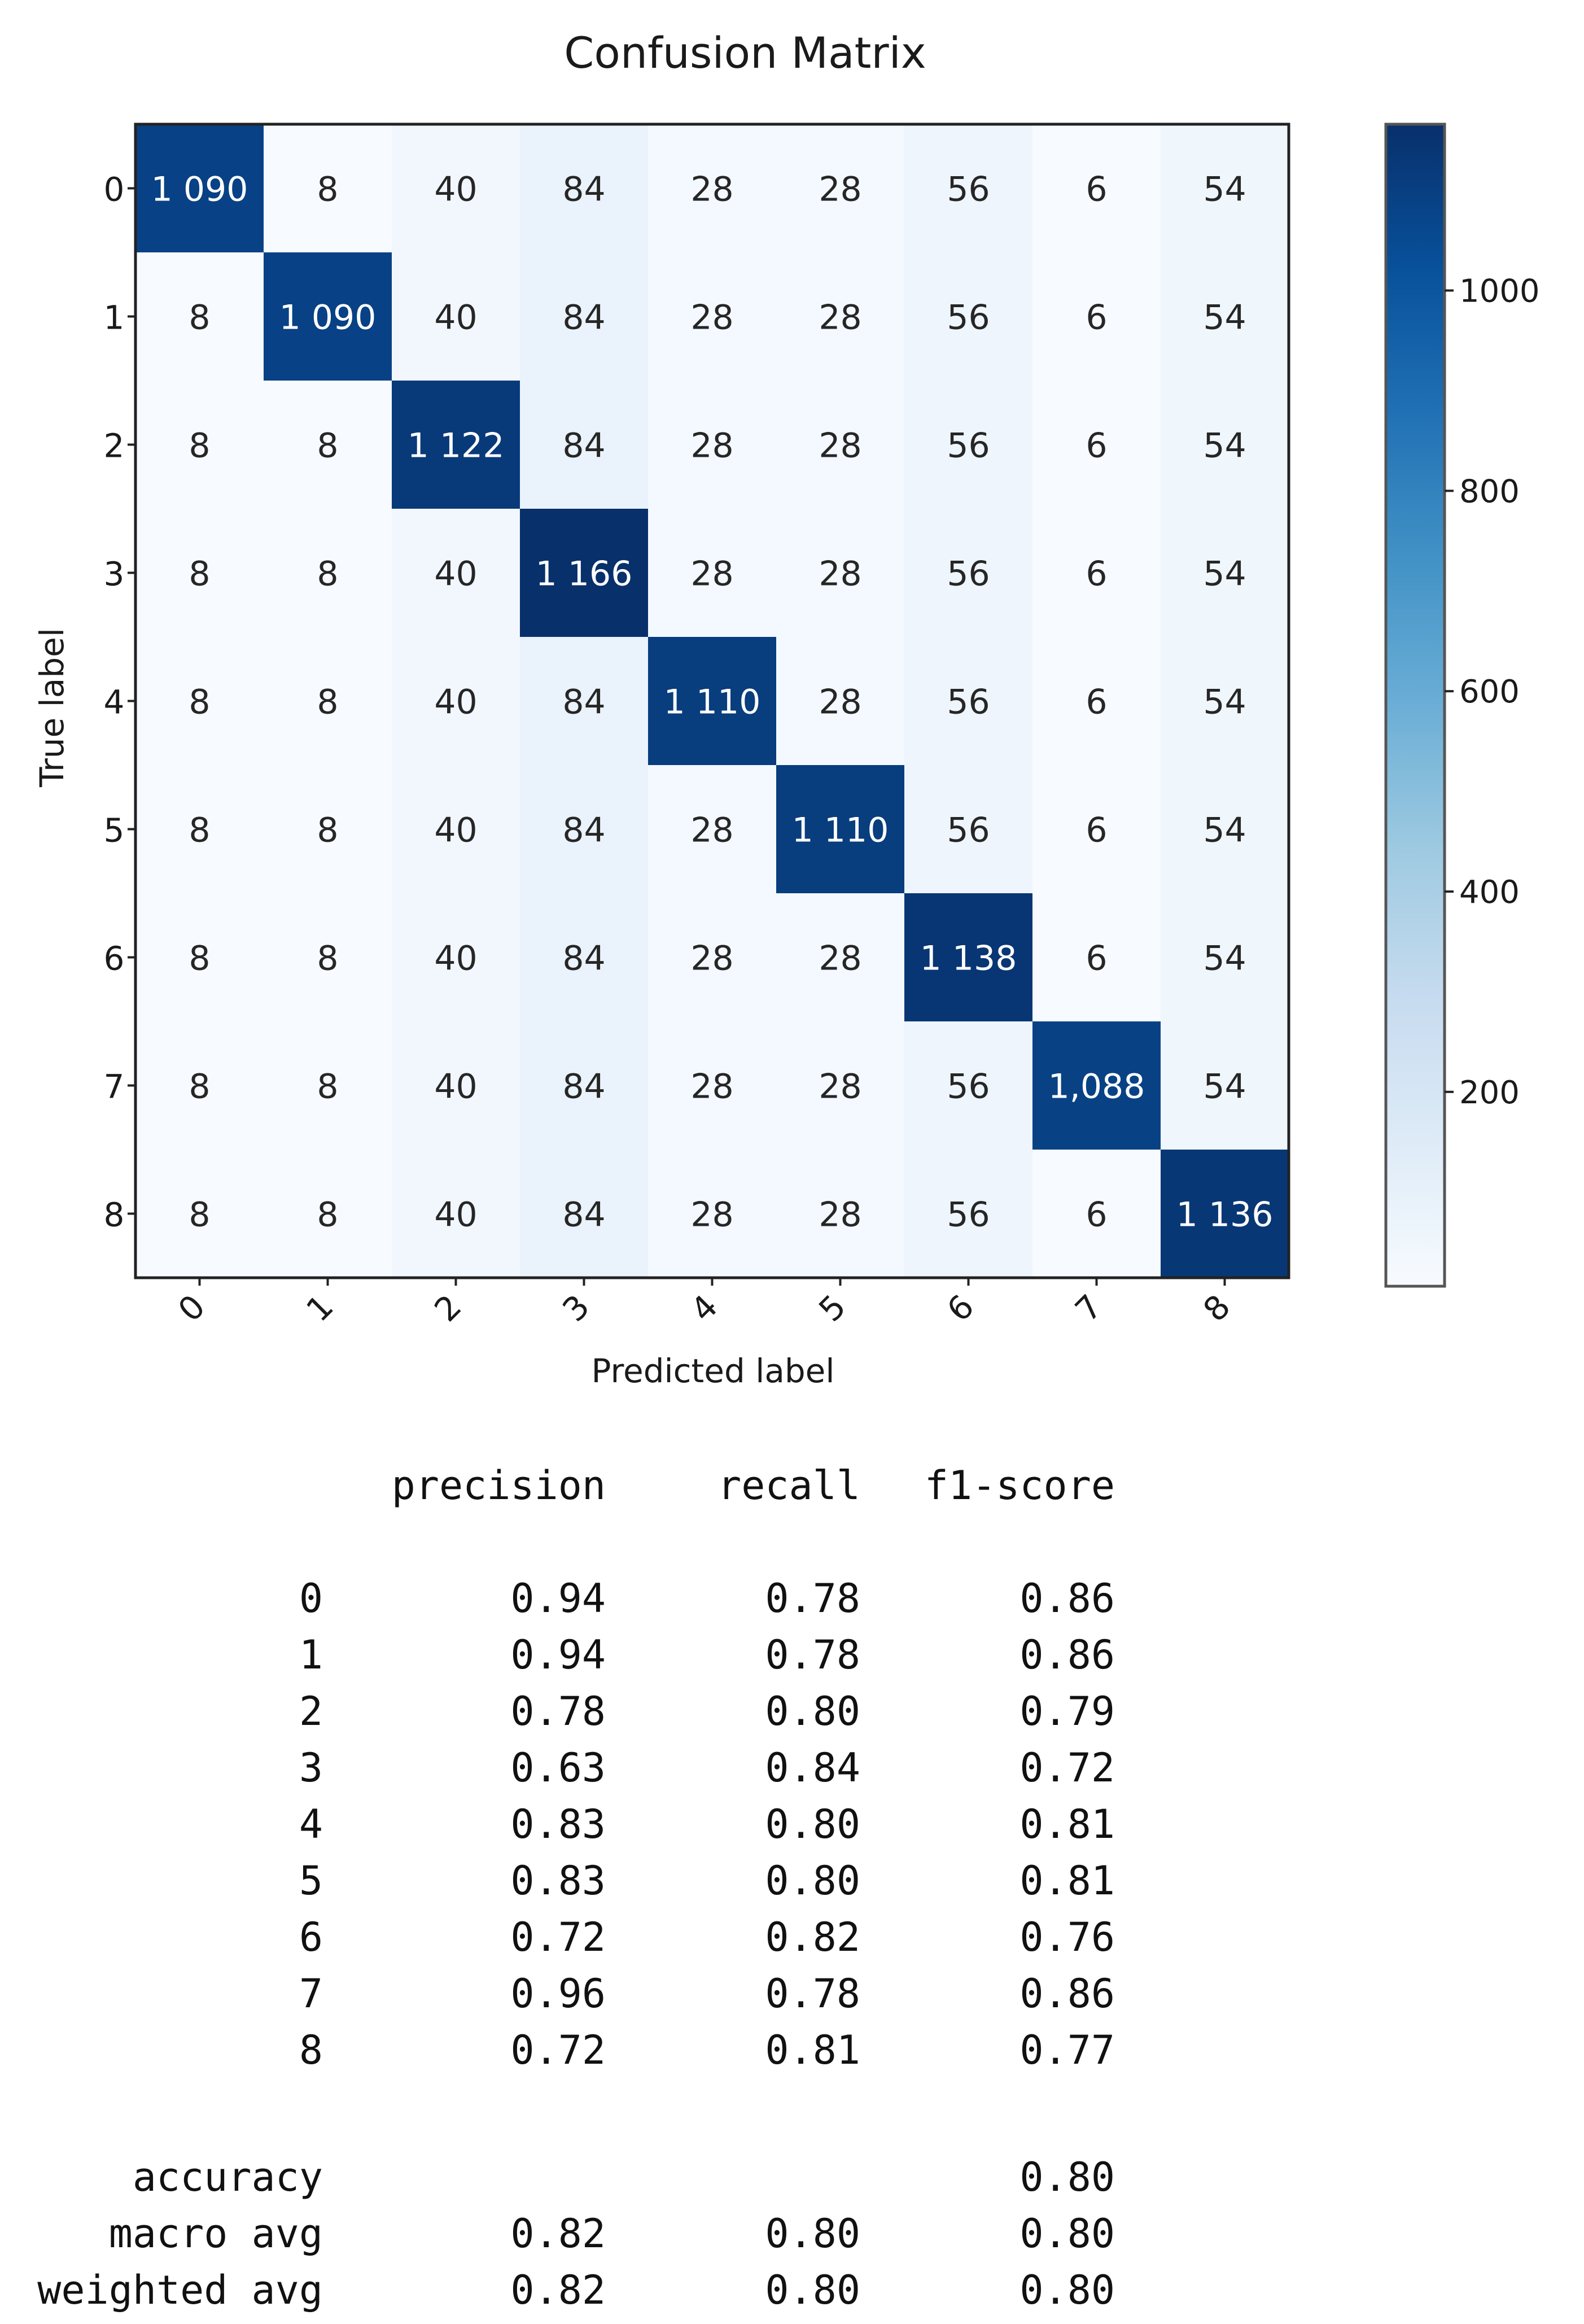 This screenshot has width=1584, height=2324. Describe the element at coordinates (1067, 1598) in the screenshot. I see `report-f1: 0.86` at that location.